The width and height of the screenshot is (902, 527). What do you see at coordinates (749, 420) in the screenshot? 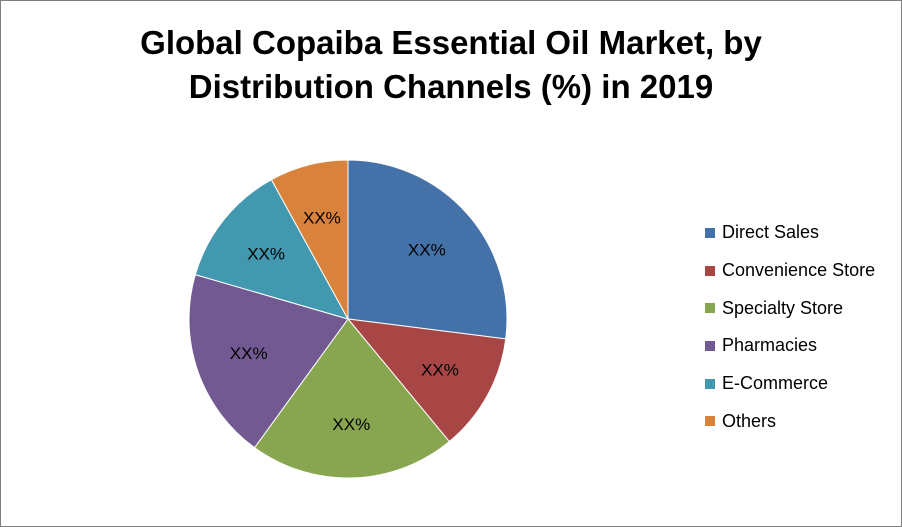
I see `legend-label: Others` at bounding box center [749, 420].